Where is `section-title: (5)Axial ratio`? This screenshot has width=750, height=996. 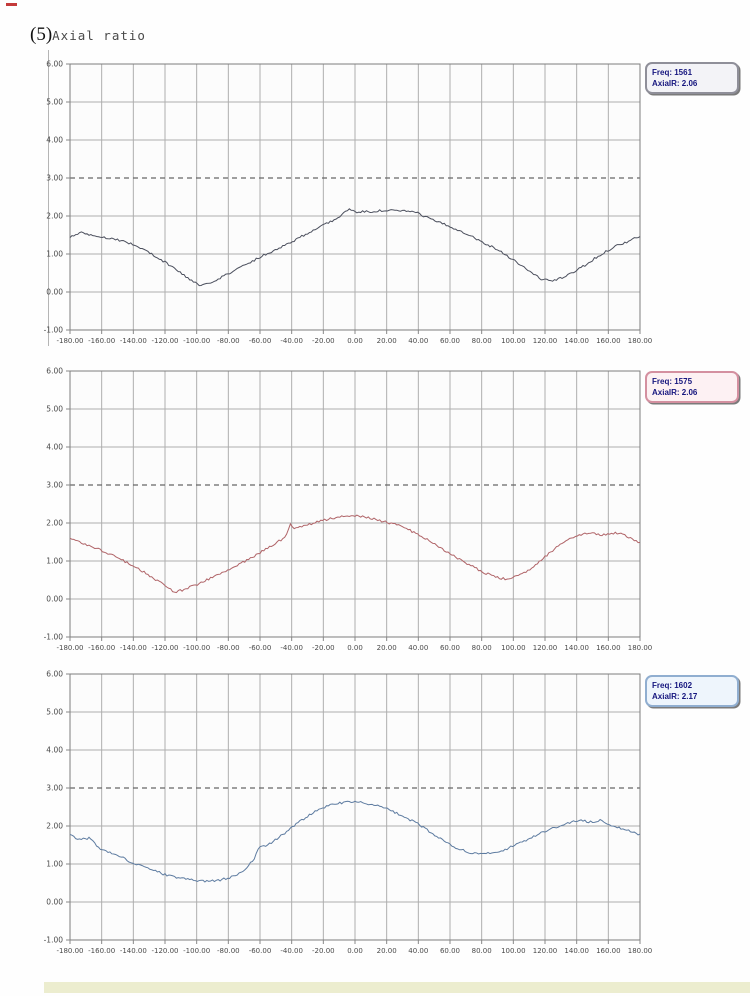 section-title: (5)Axial ratio is located at coordinates (88, 35).